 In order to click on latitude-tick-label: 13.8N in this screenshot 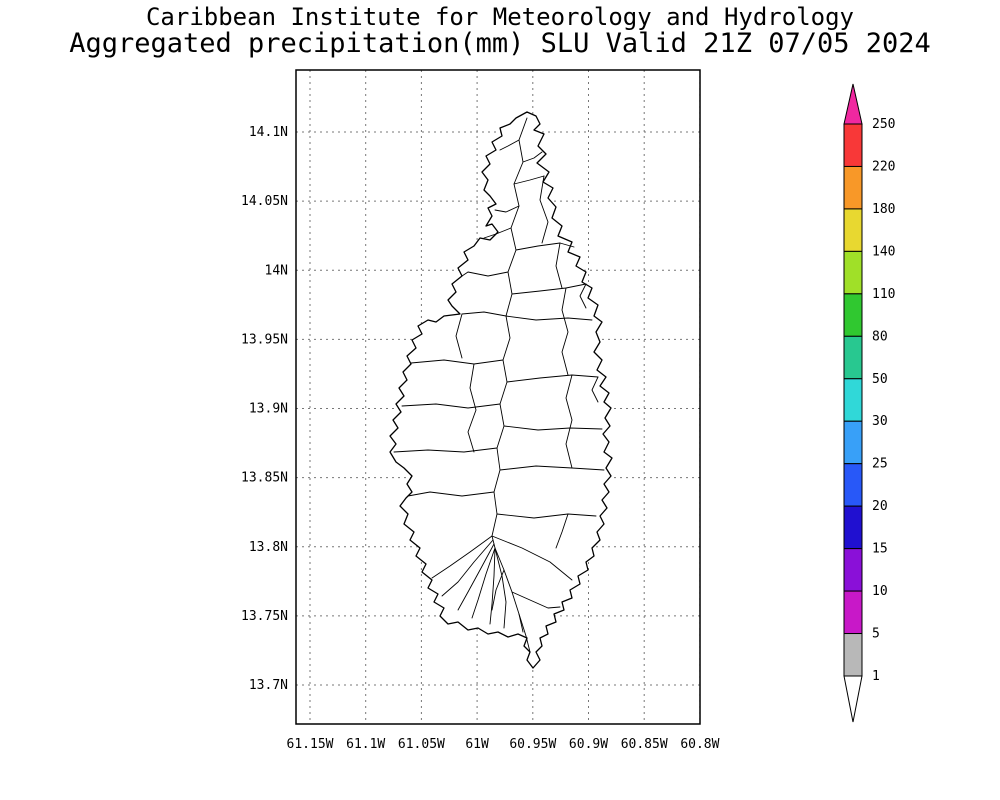, I will do `click(268, 547)`.